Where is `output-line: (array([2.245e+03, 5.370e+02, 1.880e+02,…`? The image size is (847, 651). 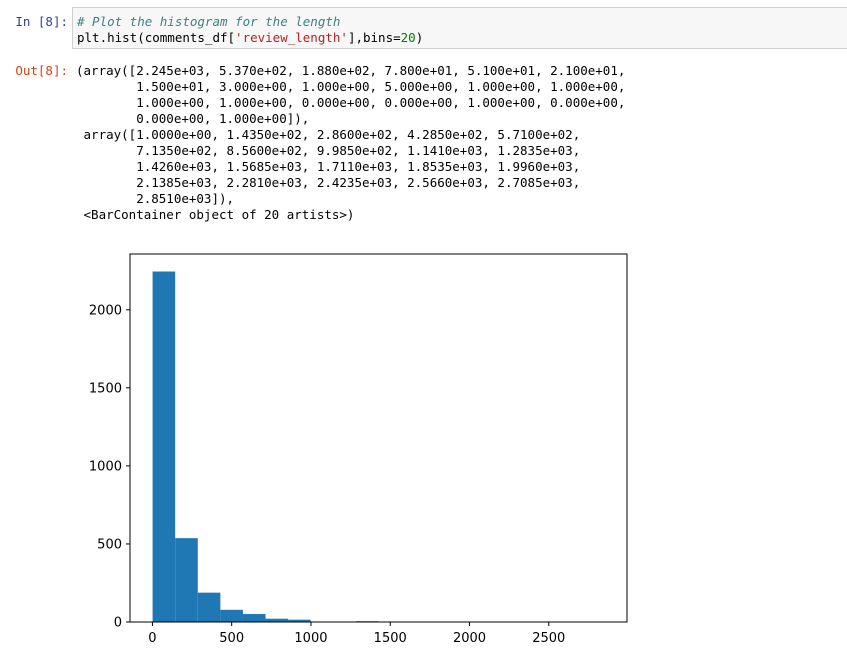 output-line: (array([2.245e+03, 5.370e+02, 1.880e+02,… is located at coordinates (351, 70).